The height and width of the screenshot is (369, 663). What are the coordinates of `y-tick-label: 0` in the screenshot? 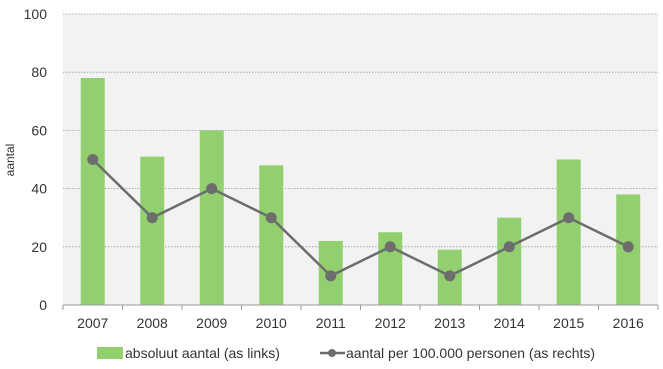 It's located at (43, 305).